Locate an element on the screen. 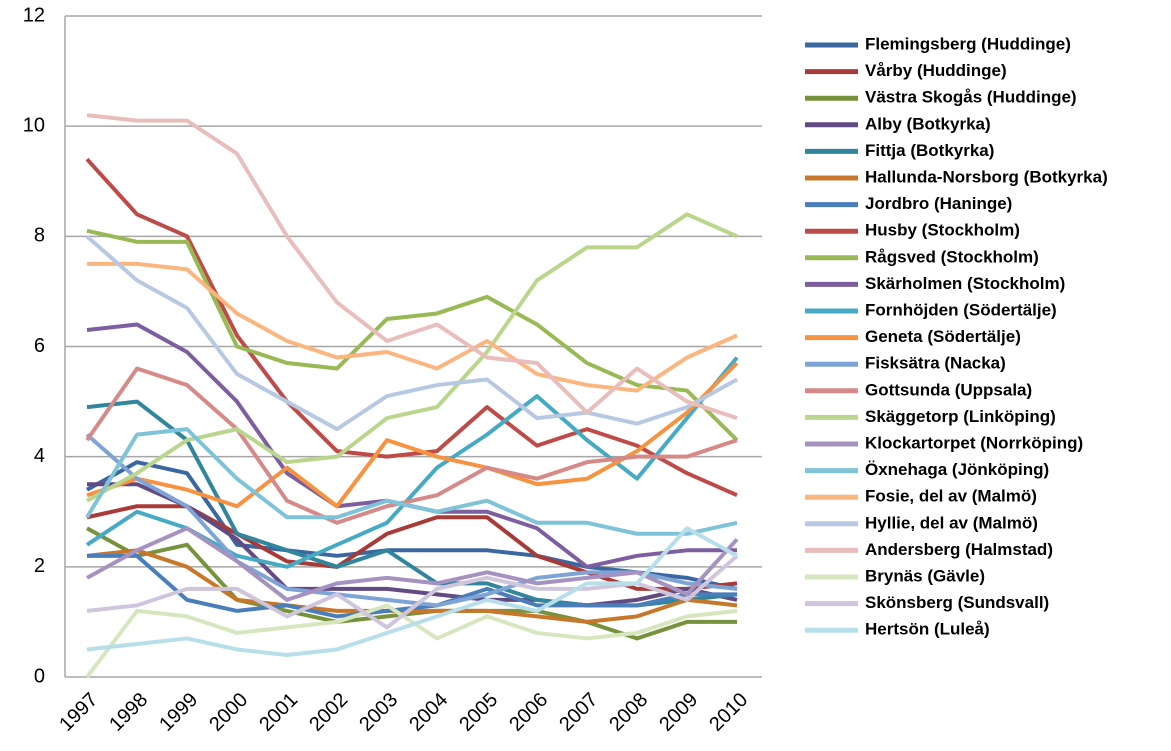  x-tick-label: 1998 is located at coordinates (128, 712).